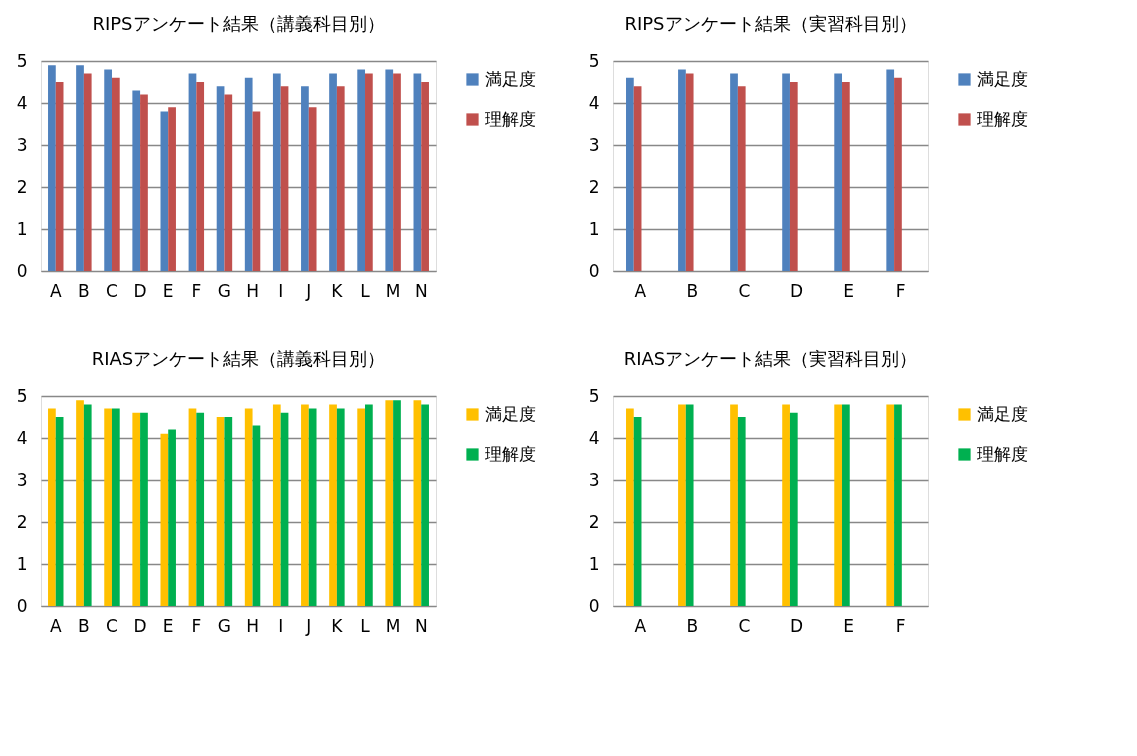 The image size is (1137, 756). What do you see at coordinates (421, 290) in the screenshot?
I see `x-tick-label: N` at bounding box center [421, 290].